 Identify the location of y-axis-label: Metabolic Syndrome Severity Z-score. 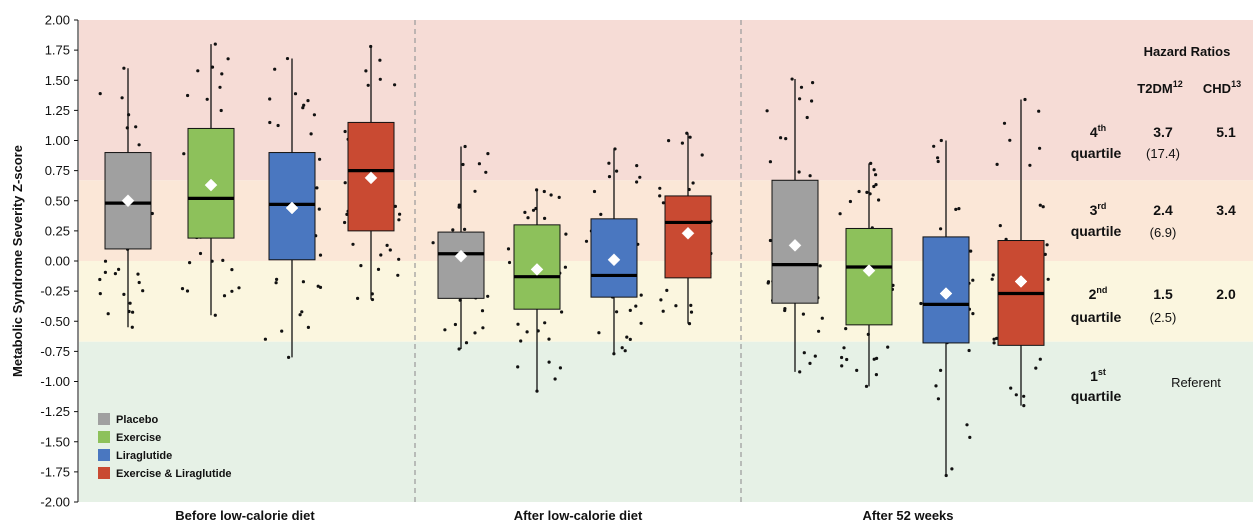
(17, 261).